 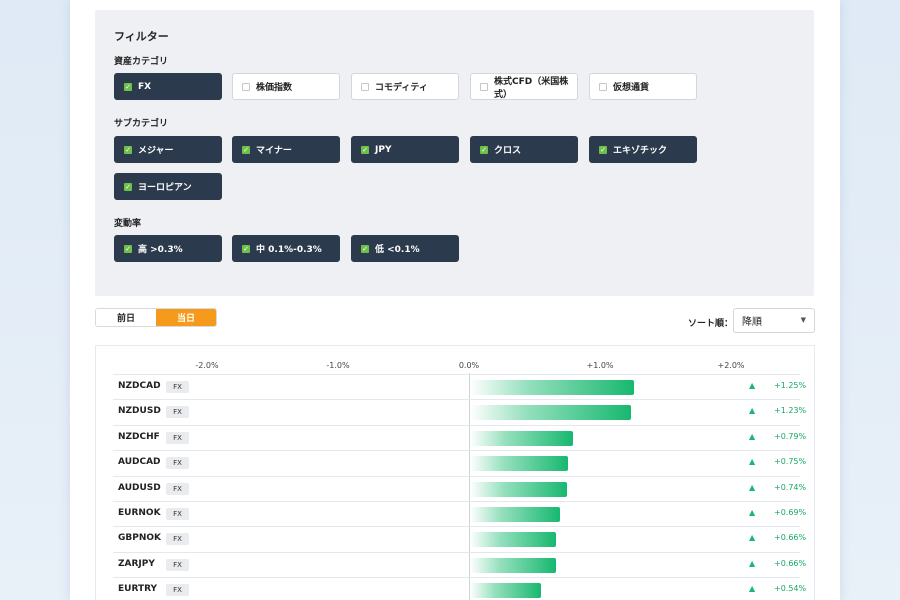 I want to click on sort-select: 降順 ▼, so click(x=774, y=320).